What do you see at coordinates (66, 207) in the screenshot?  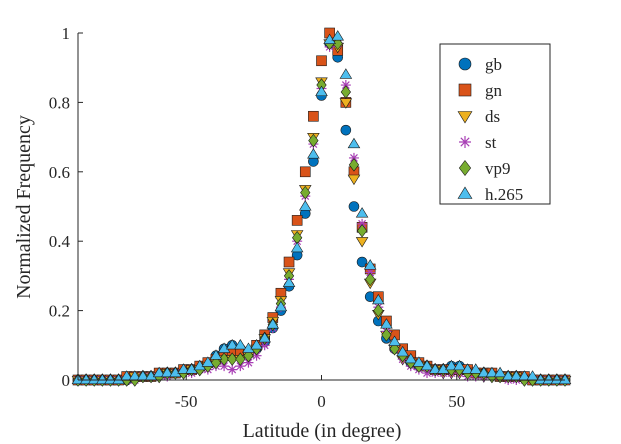 I see `y-ticks: 0 0.2 0.4 0.6 0.8 1` at bounding box center [66, 207].